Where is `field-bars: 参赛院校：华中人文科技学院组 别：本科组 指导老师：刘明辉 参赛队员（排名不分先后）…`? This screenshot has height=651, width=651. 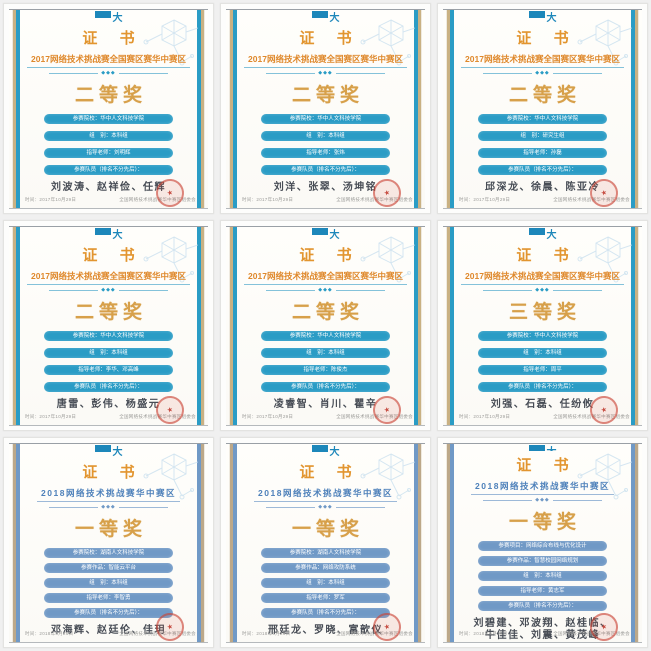
field-bars: 参赛院校：华中人文科技学院组 别：本科组 指导老师：刘明辉 参赛队员（排名不分先后）… is located at coordinates (108, 144).